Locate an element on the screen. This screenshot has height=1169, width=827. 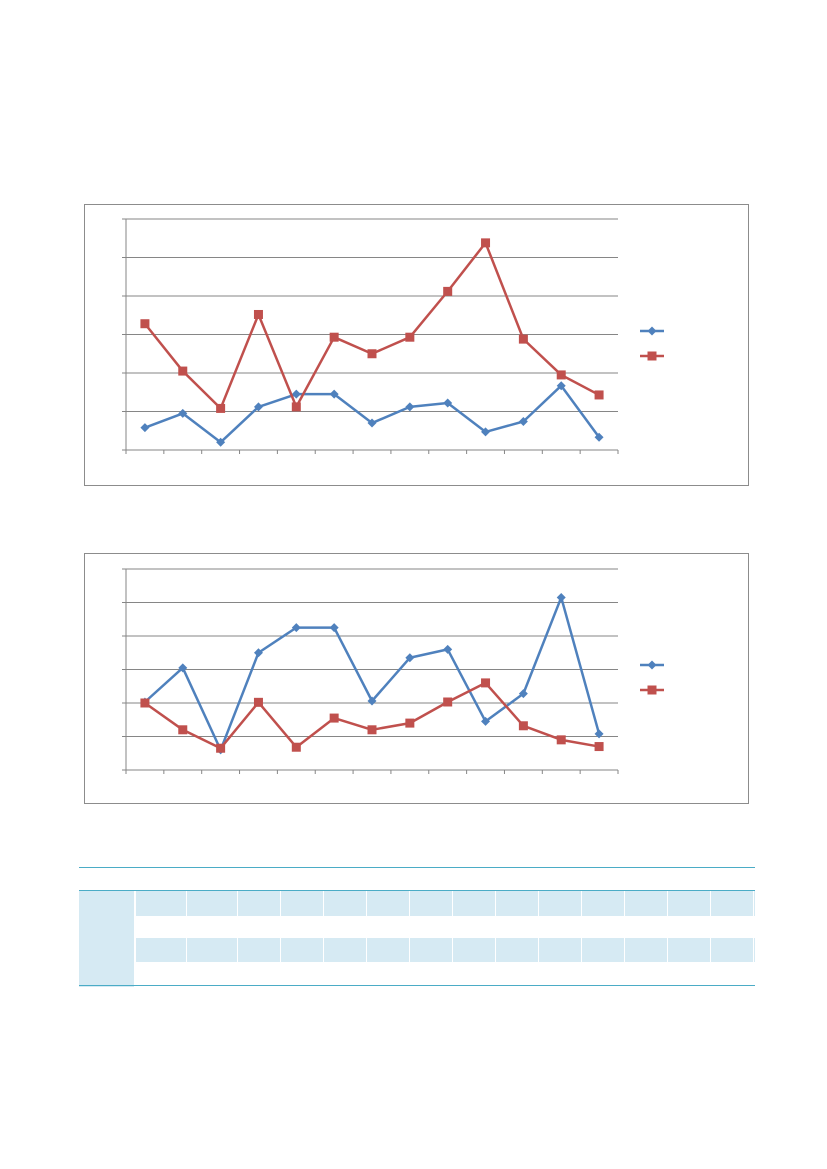
data-table is located at coordinates (417, 927).